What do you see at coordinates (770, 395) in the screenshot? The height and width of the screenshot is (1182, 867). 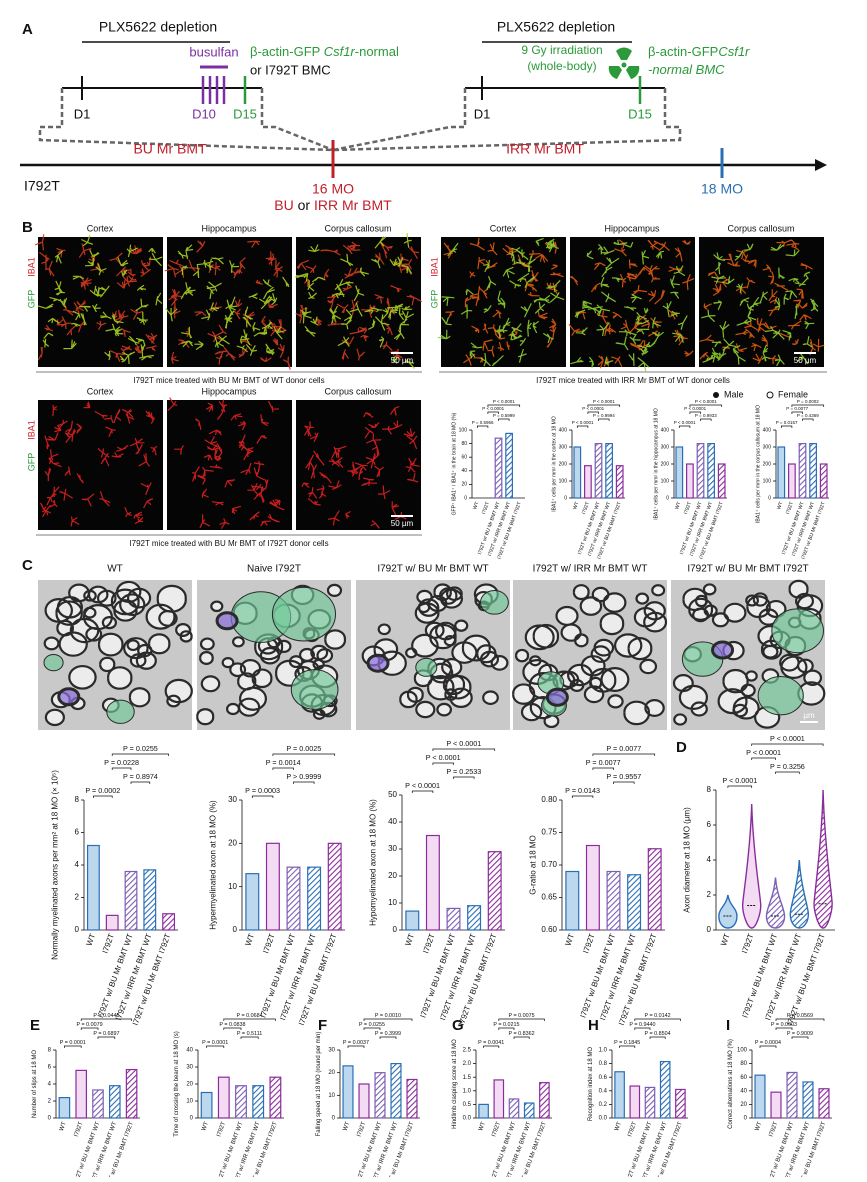 I see `legend-marker` at bounding box center [770, 395].